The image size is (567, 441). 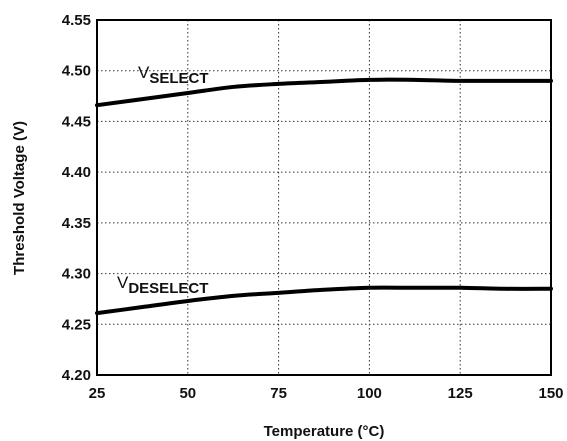 I want to click on series-line-deselect, so click(x=324, y=300).